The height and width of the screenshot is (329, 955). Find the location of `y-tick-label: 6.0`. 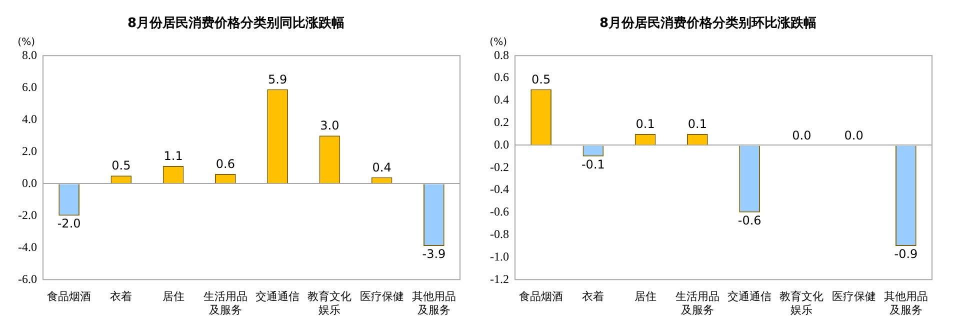

y-tick-label: 6.0 is located at coordinates (29, 87).